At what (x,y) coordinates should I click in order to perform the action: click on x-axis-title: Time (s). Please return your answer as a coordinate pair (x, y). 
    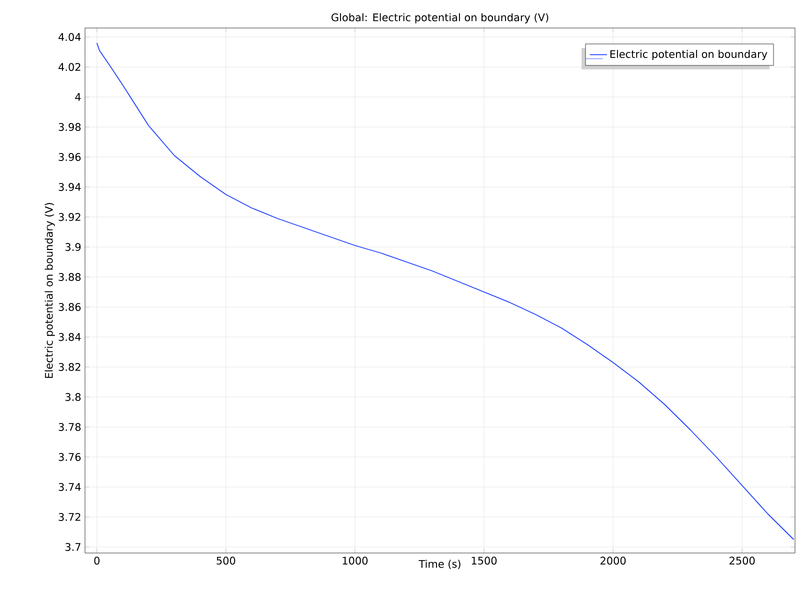
    Looking at the image, I should click on (439, 565).